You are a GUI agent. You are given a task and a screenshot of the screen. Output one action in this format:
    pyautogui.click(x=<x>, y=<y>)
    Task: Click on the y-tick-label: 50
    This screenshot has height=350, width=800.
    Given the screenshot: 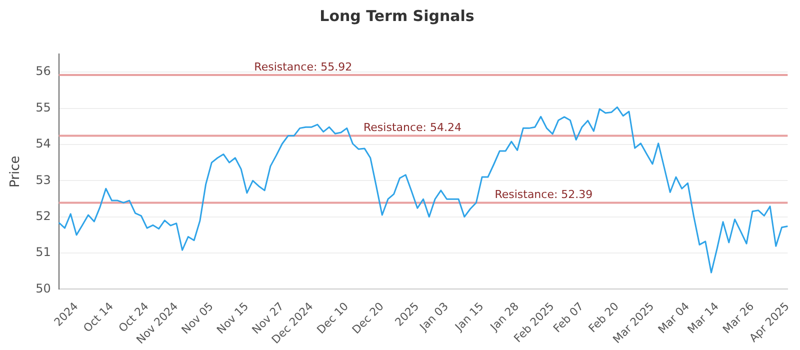 What is the action you would take?
    pyautogui.click(x=43, y=288)
    